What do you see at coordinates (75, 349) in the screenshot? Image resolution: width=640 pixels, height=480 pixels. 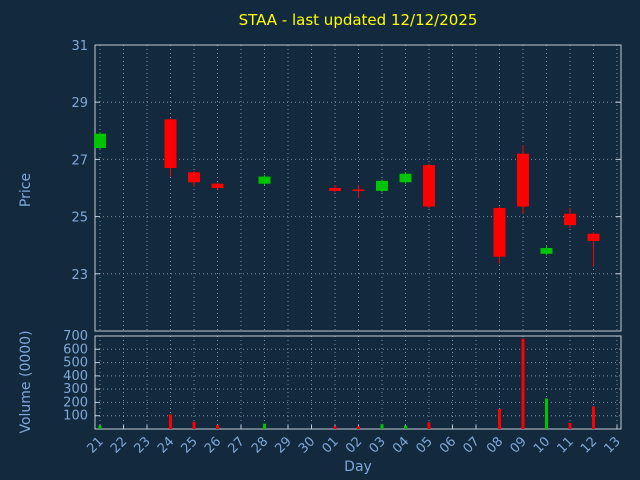 I see `volume-tick-label: 600` at bounding box center [75, 349].